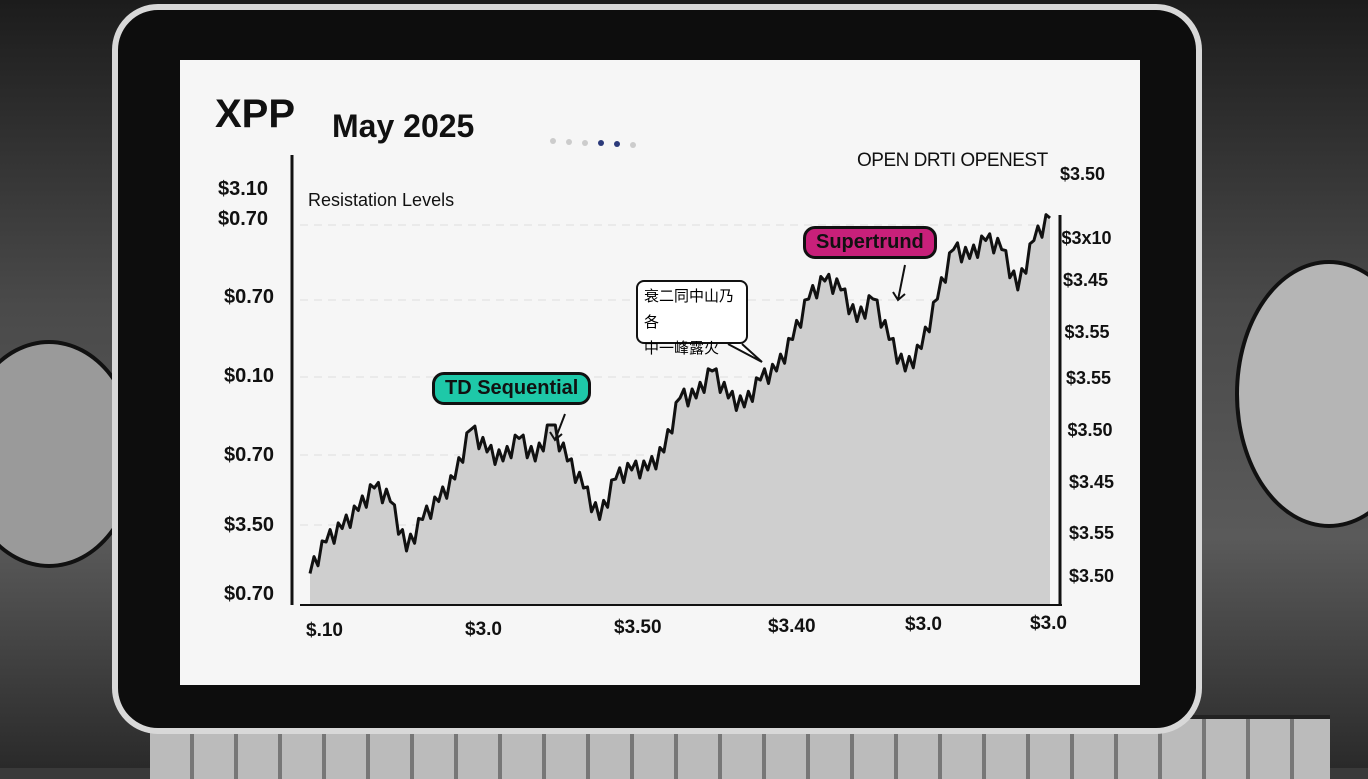 This screenshot has height=779, width=1368. Describe the element at coordinates (682, 348) in the screenshot. I see `bubble-line-2: 中一峰露火` at that location.